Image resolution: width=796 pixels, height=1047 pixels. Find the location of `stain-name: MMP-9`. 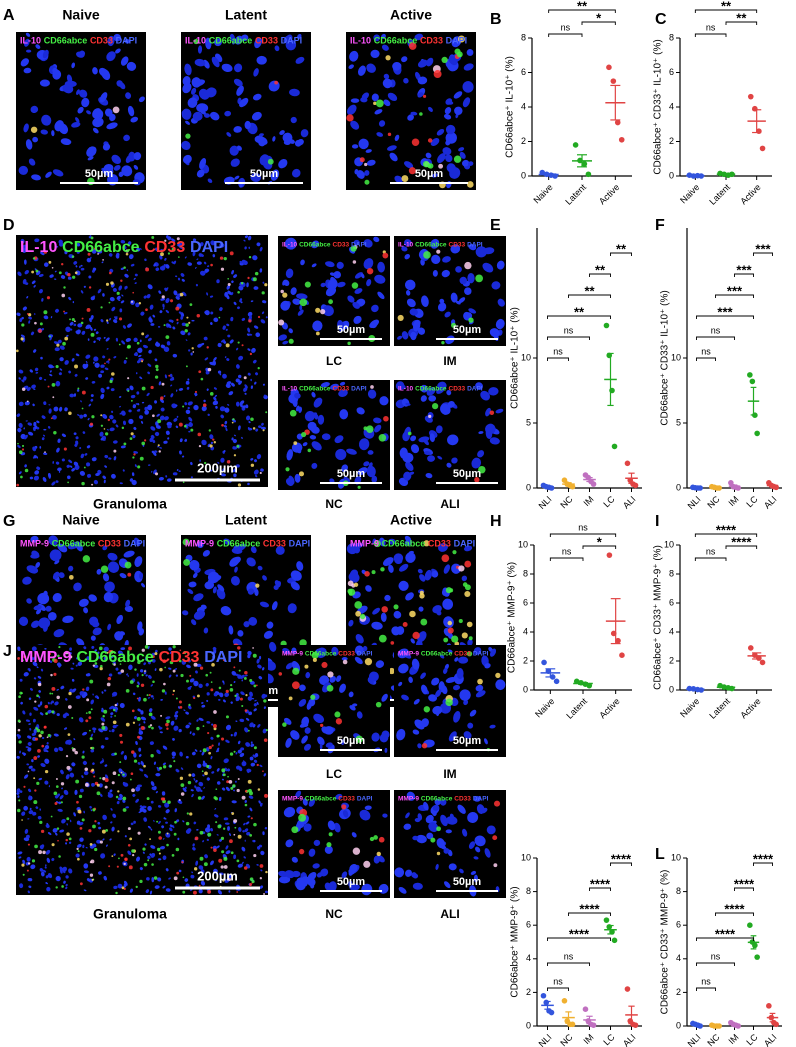

stain-name: MMP-9 is located at coordinates (34, 544).